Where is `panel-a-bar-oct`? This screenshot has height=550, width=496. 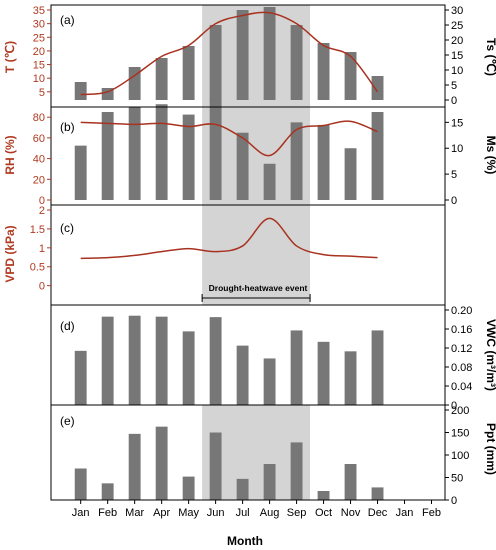 panel-a-bar-oct is located at coordinates (323, 71).